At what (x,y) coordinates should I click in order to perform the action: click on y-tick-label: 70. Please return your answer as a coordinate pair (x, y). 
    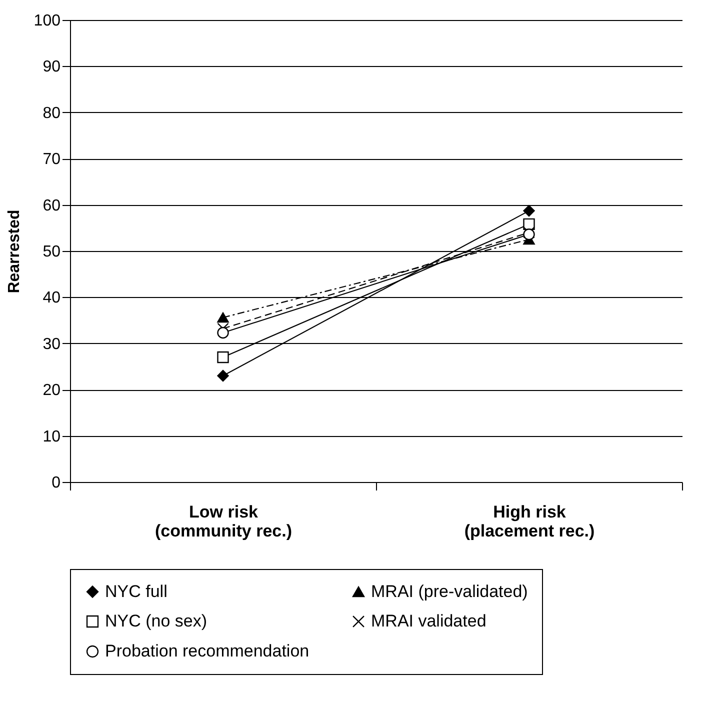
    Looking at the image, I should click on (51, 159).